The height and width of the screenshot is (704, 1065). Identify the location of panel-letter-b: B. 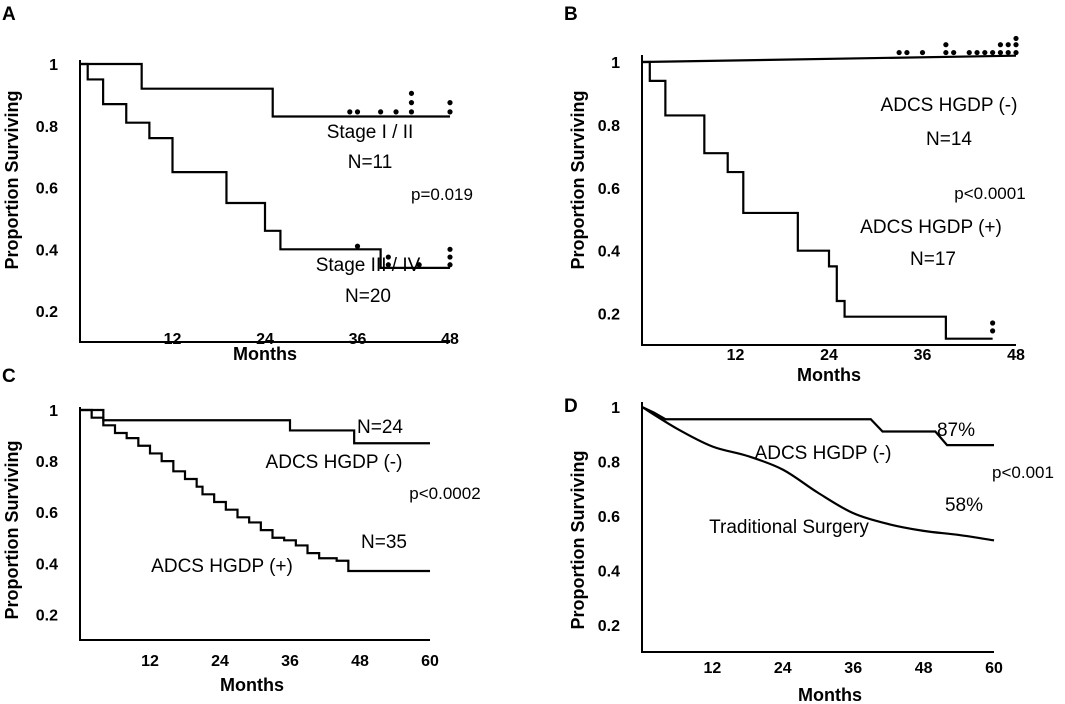
(571, 14).